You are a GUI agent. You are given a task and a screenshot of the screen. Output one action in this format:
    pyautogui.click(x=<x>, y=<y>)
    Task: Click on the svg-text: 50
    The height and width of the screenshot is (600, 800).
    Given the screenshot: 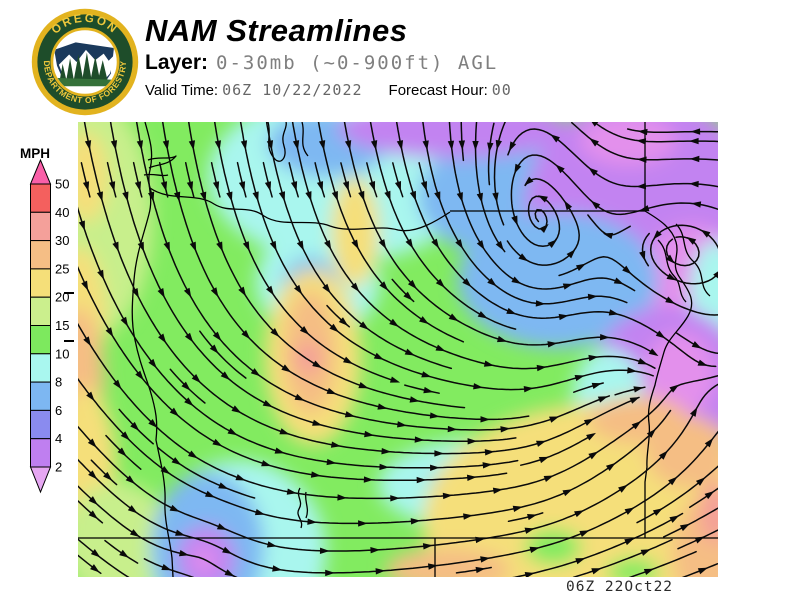 What is the action you would take?
    pyautogui.click(x=62, y=184)
    